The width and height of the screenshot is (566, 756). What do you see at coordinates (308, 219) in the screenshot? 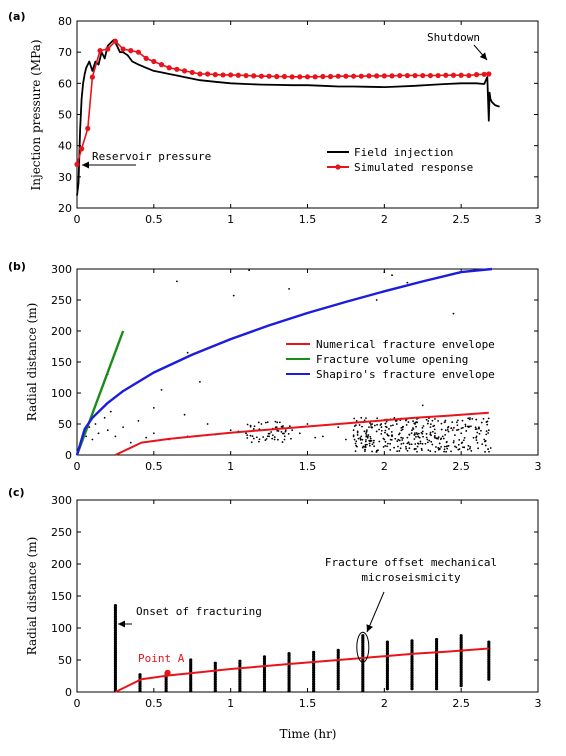
I see `x-tick-label: 1.5` at bounding box center [308, 219].